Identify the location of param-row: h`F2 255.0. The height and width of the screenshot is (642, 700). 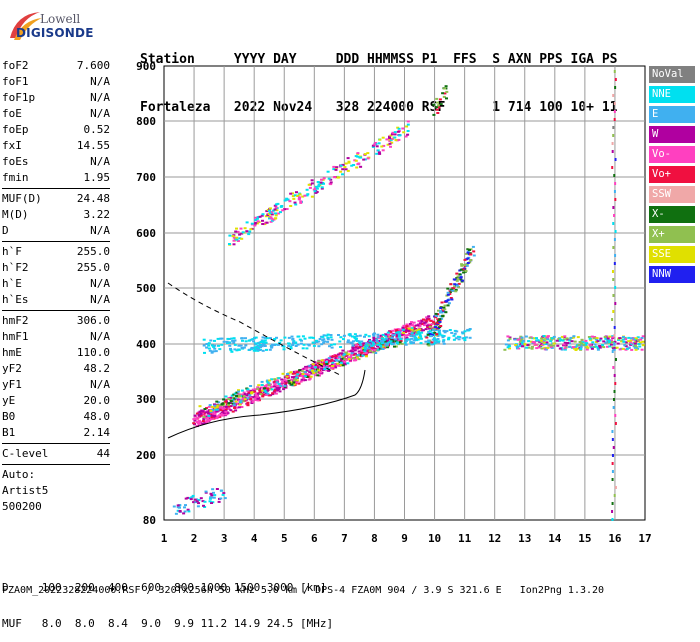
(56, 268).